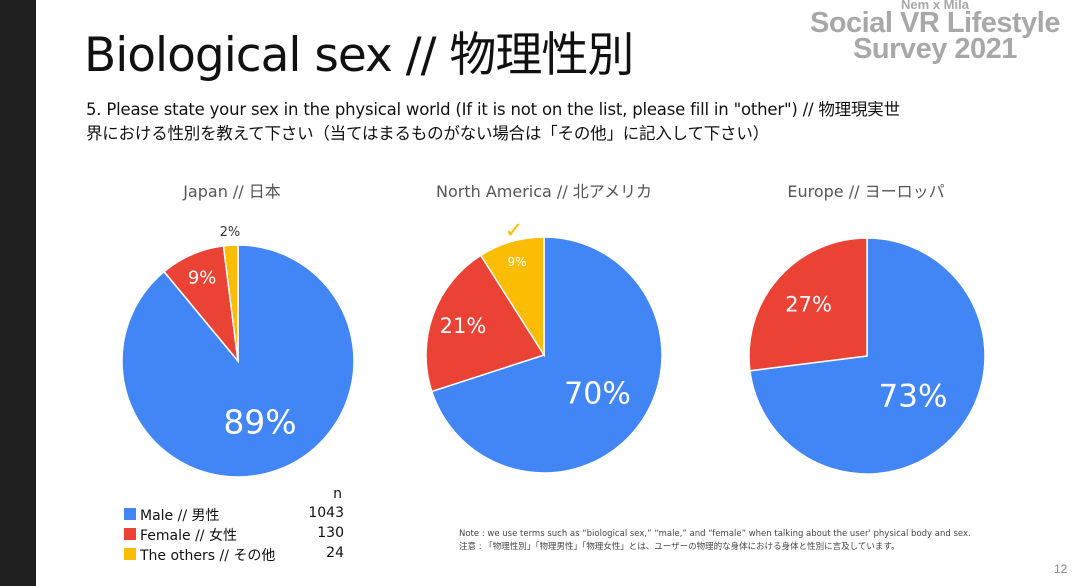 The height and width of the screenshot is (586, 1080). Describe the element at coordinates (234, 514) in the screenshot. I see `legend-item-male: Male // 男性 1043` at that location.